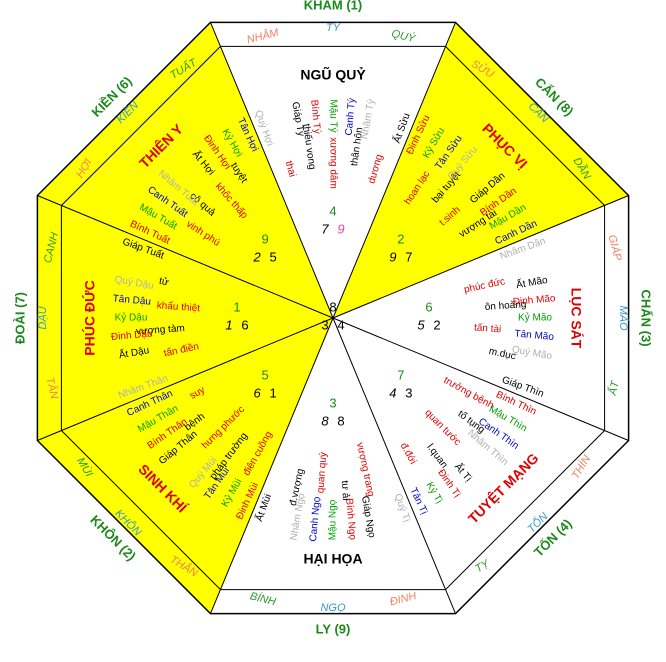 This screenshot has height=662, width=666. What do you see at coordinates (315, 116) in the screenshot?
I see `stem-label: Bính Tý` at bounding box center [315, 116].